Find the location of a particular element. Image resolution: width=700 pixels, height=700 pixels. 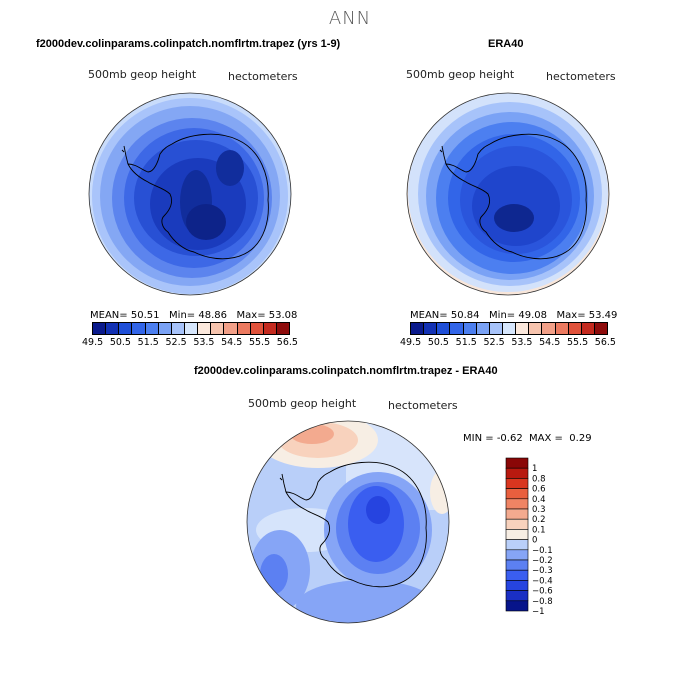

p3-min-value: -0.62 is located at coordinates (509, 438).